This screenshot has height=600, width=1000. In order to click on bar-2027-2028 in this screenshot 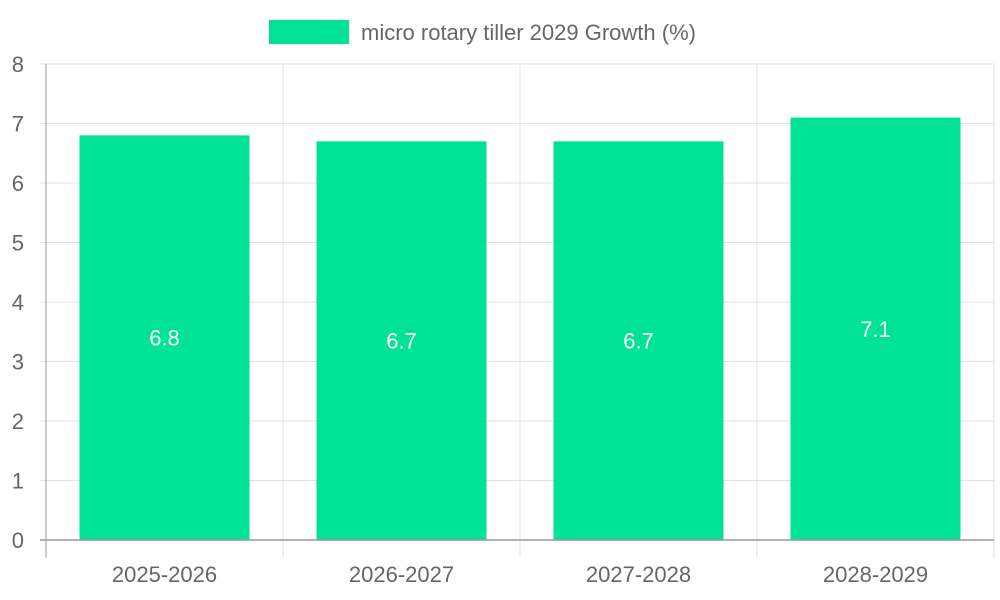, I will do `click(638, 340)`.